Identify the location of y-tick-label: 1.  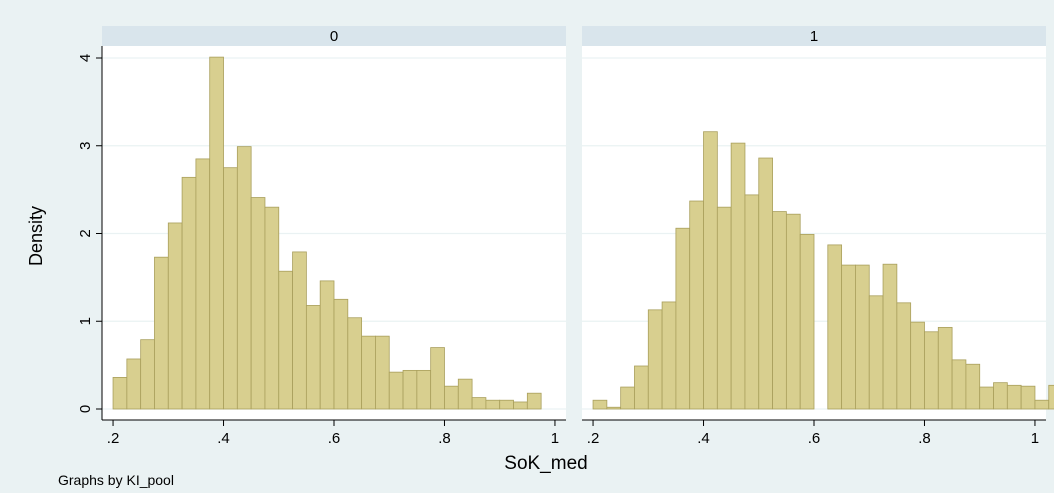
(85, 321).